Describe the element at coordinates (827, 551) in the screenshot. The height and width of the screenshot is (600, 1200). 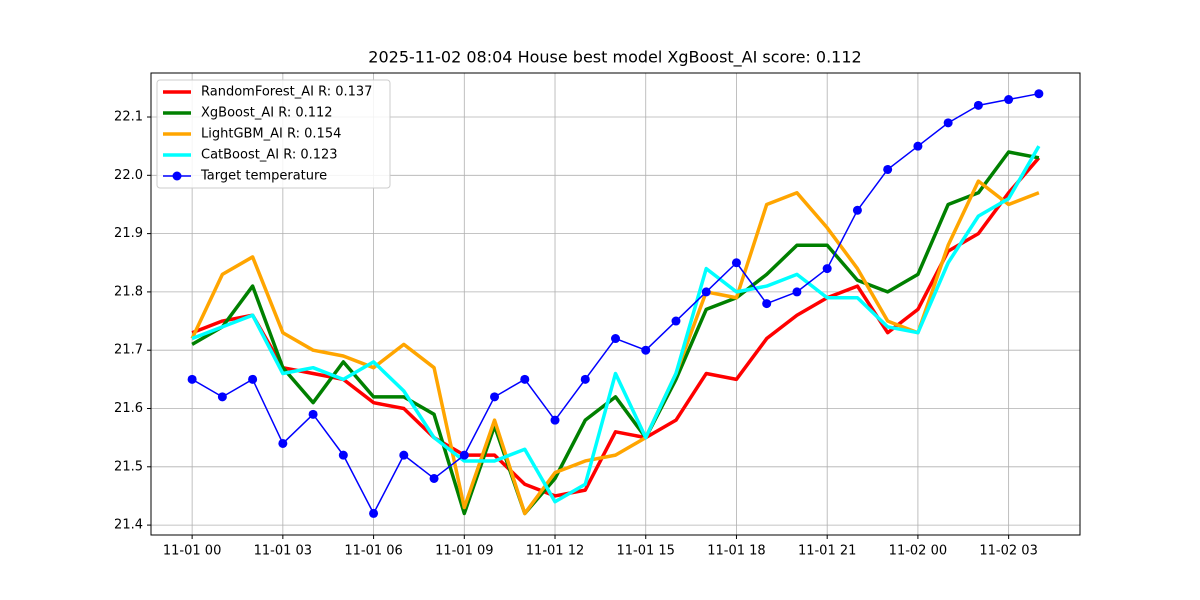
I see `x-tick-label: 11-01 21` at that location.